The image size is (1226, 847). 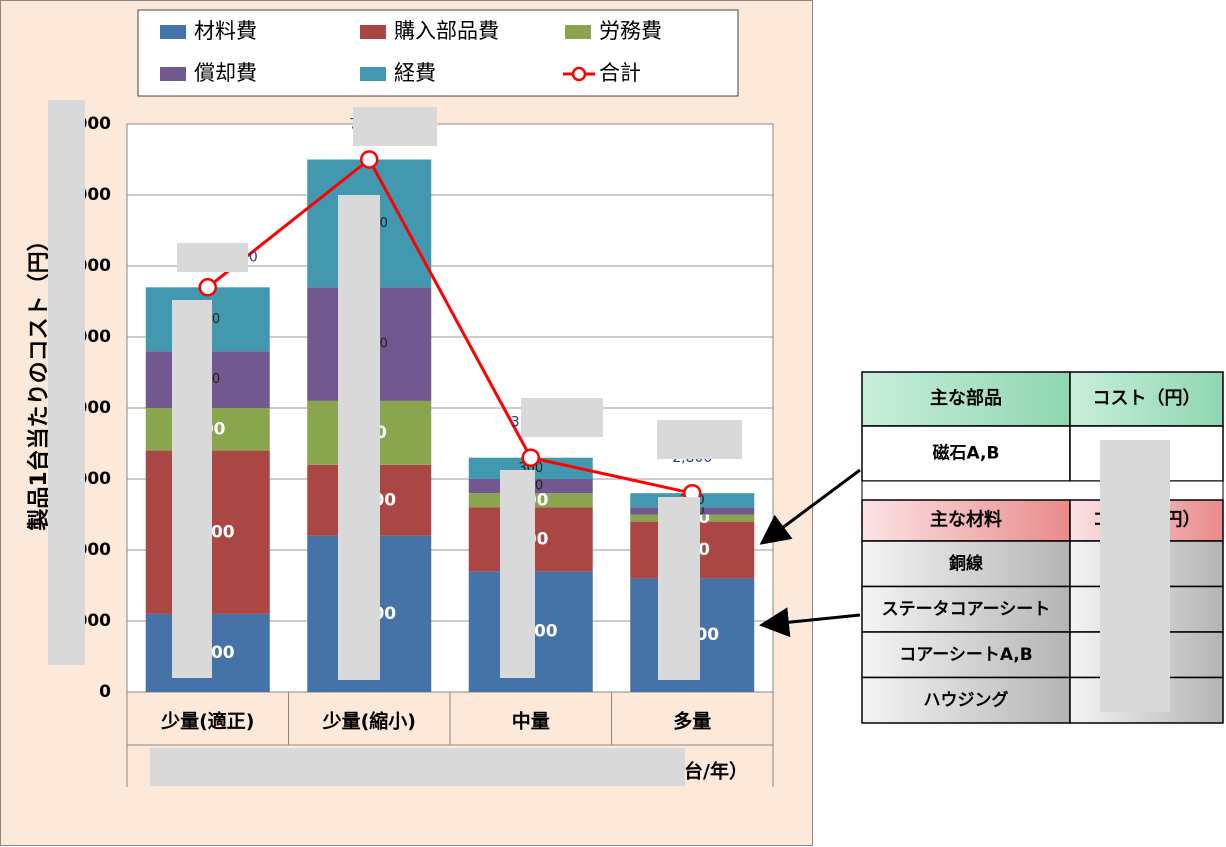 I want to click on x-tick-label: 中量, so click(x=531, y=721).